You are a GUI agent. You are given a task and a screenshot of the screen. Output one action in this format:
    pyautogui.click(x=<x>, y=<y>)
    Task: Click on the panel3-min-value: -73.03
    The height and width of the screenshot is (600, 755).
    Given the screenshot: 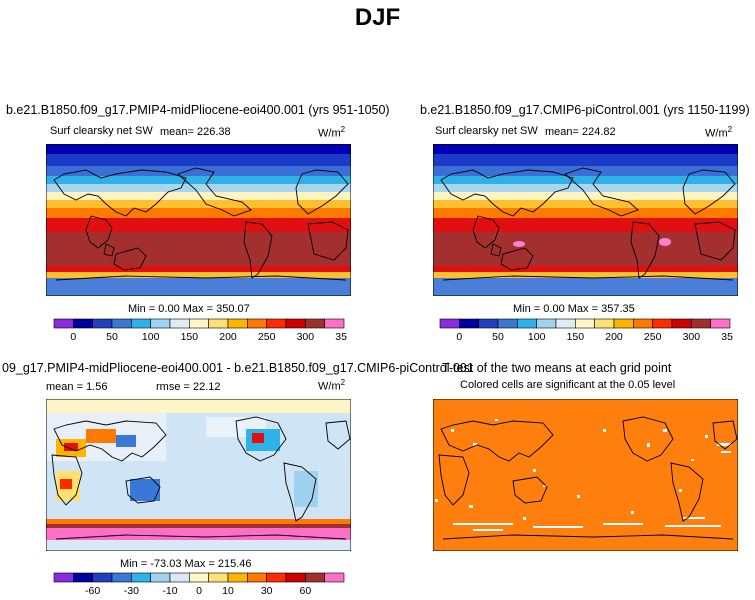 What is the action you would take?
    pyautogui.click(x=166, y=564)
    